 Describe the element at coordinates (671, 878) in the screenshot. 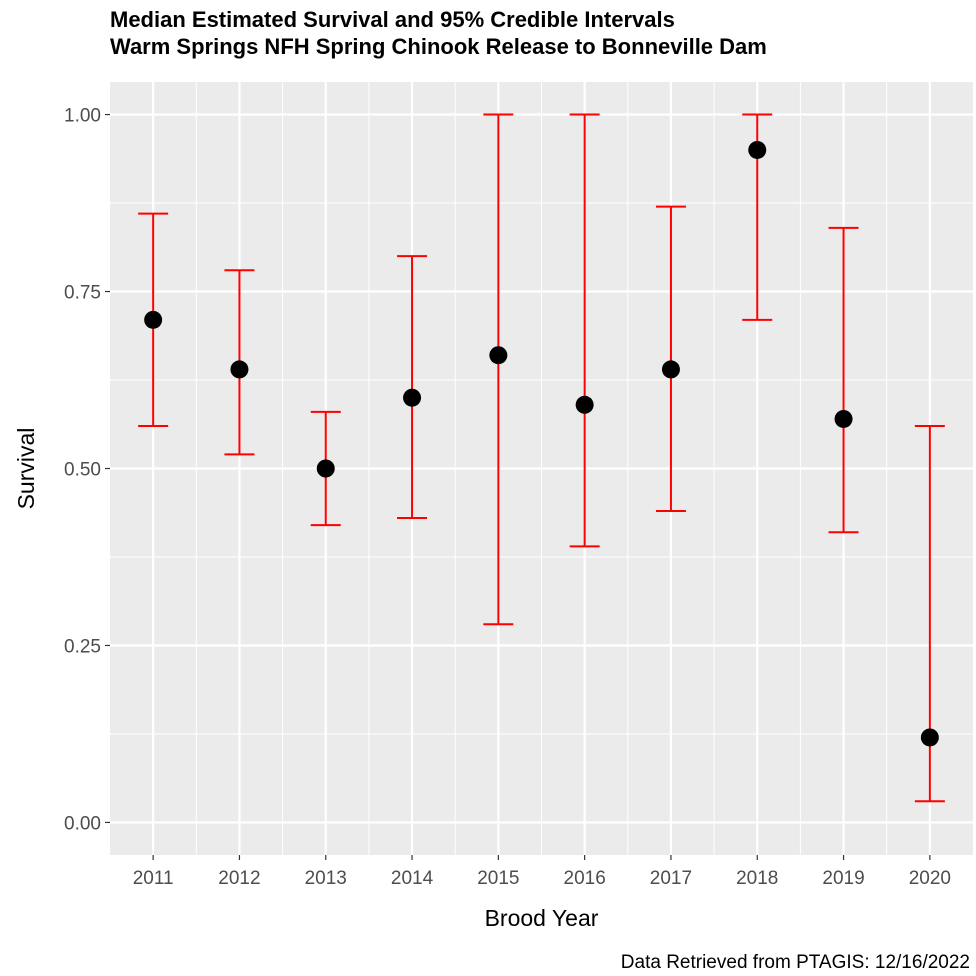

I see `x-tick-label: 2017` at that location.